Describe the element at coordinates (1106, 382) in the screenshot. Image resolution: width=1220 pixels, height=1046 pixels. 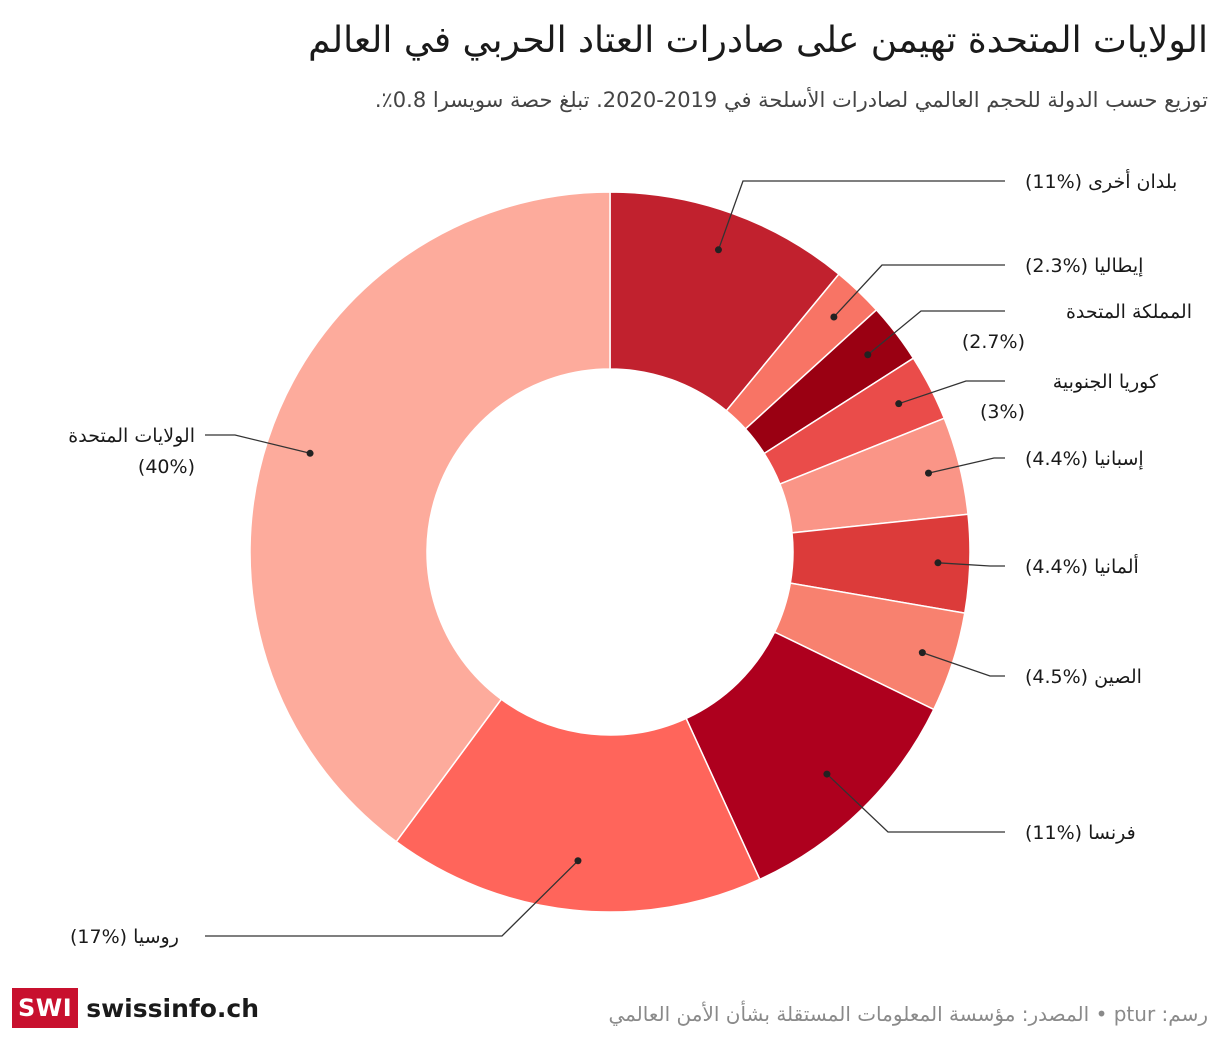
I see `label-name-3: كوريا الجنوبية` at that location.